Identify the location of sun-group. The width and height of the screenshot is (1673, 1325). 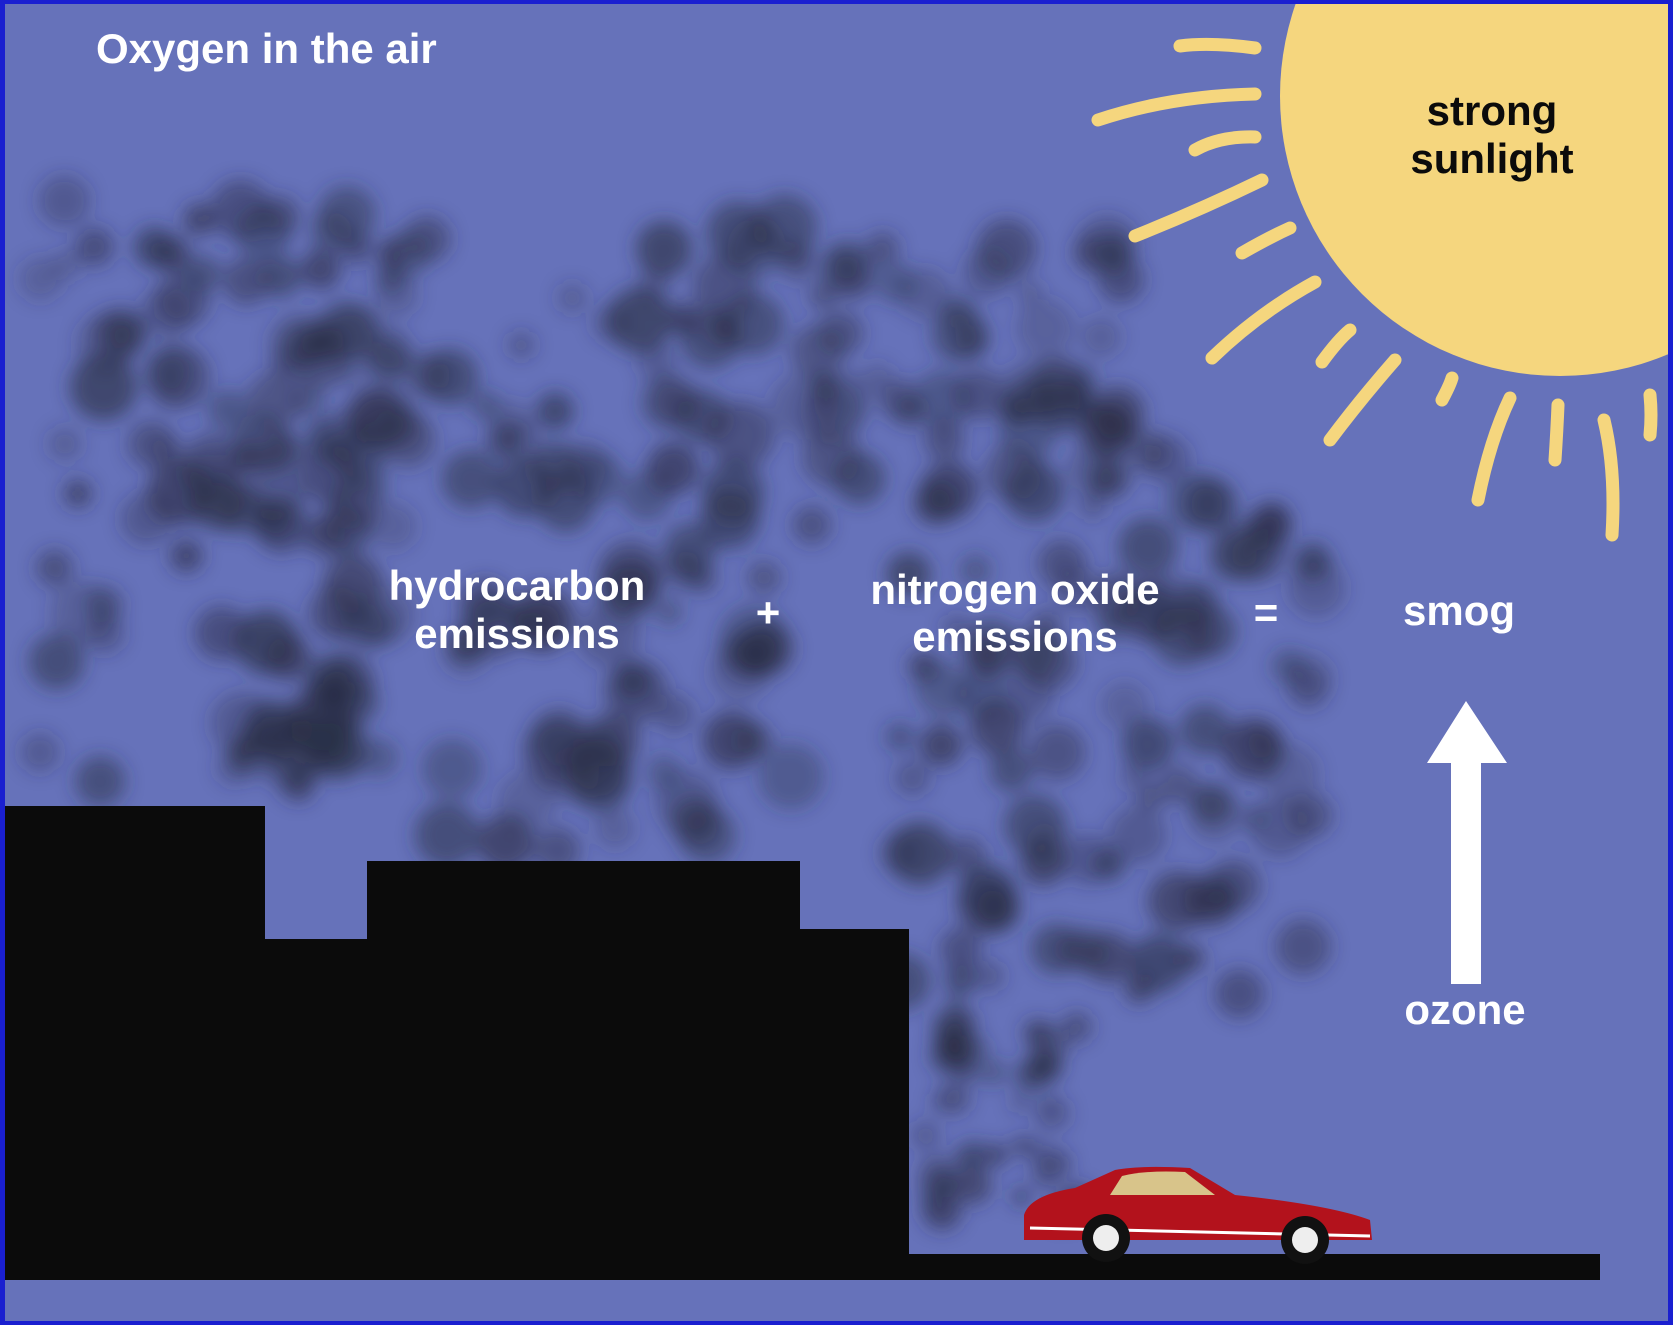
(1379, 273).